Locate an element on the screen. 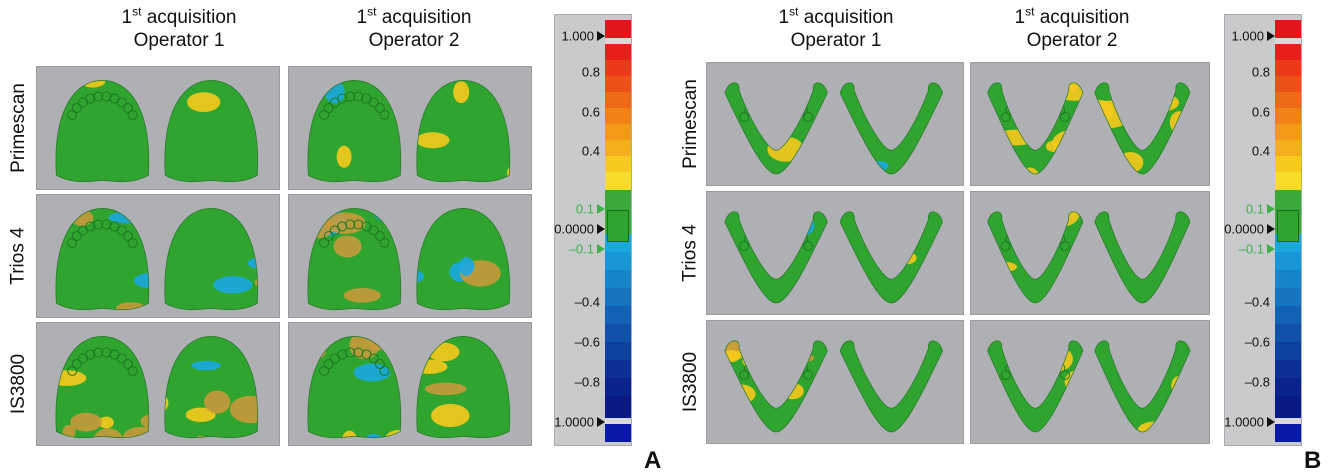 The height and width of the screenshot is (476, 1328). scale-tick-label: 1.0000 is located at coordinates (574, 422).